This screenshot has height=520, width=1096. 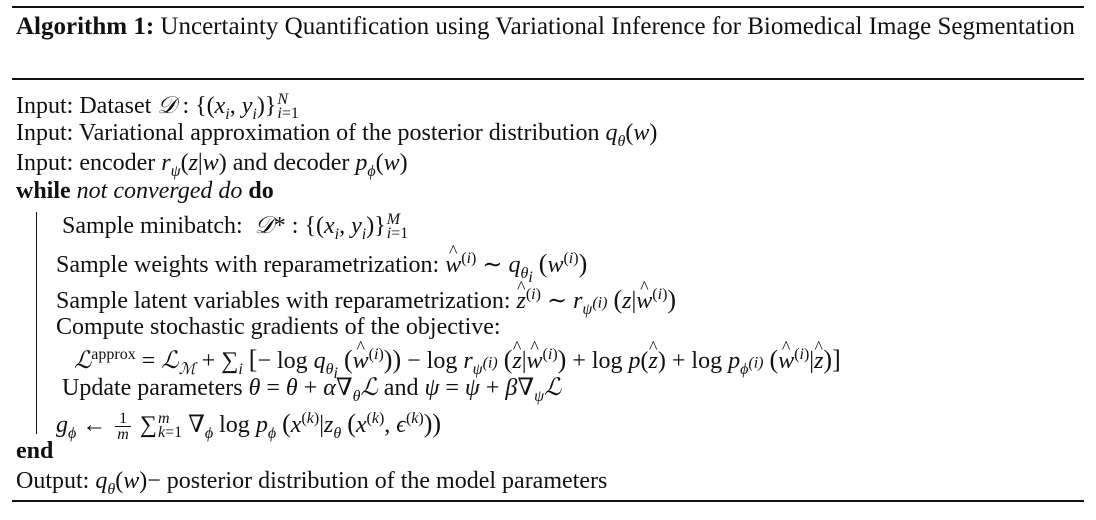 I want to click on output-math: qθ(w)−, so click(x=128, y=483).